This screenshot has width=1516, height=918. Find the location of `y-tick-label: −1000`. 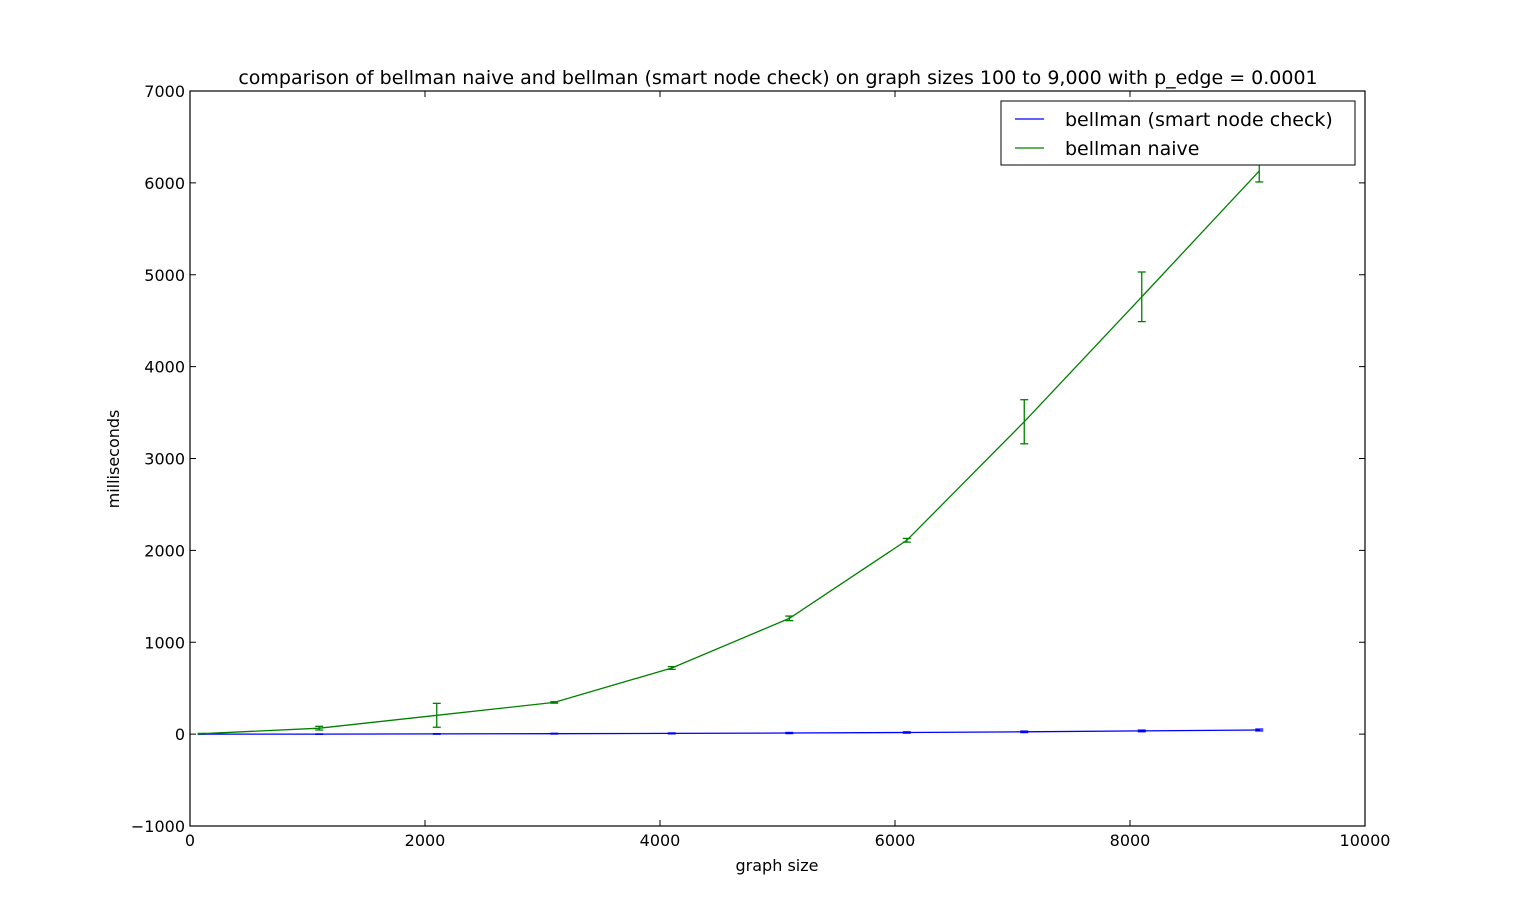

y-tick-label: −1000 is located at coordinates (158, 826).